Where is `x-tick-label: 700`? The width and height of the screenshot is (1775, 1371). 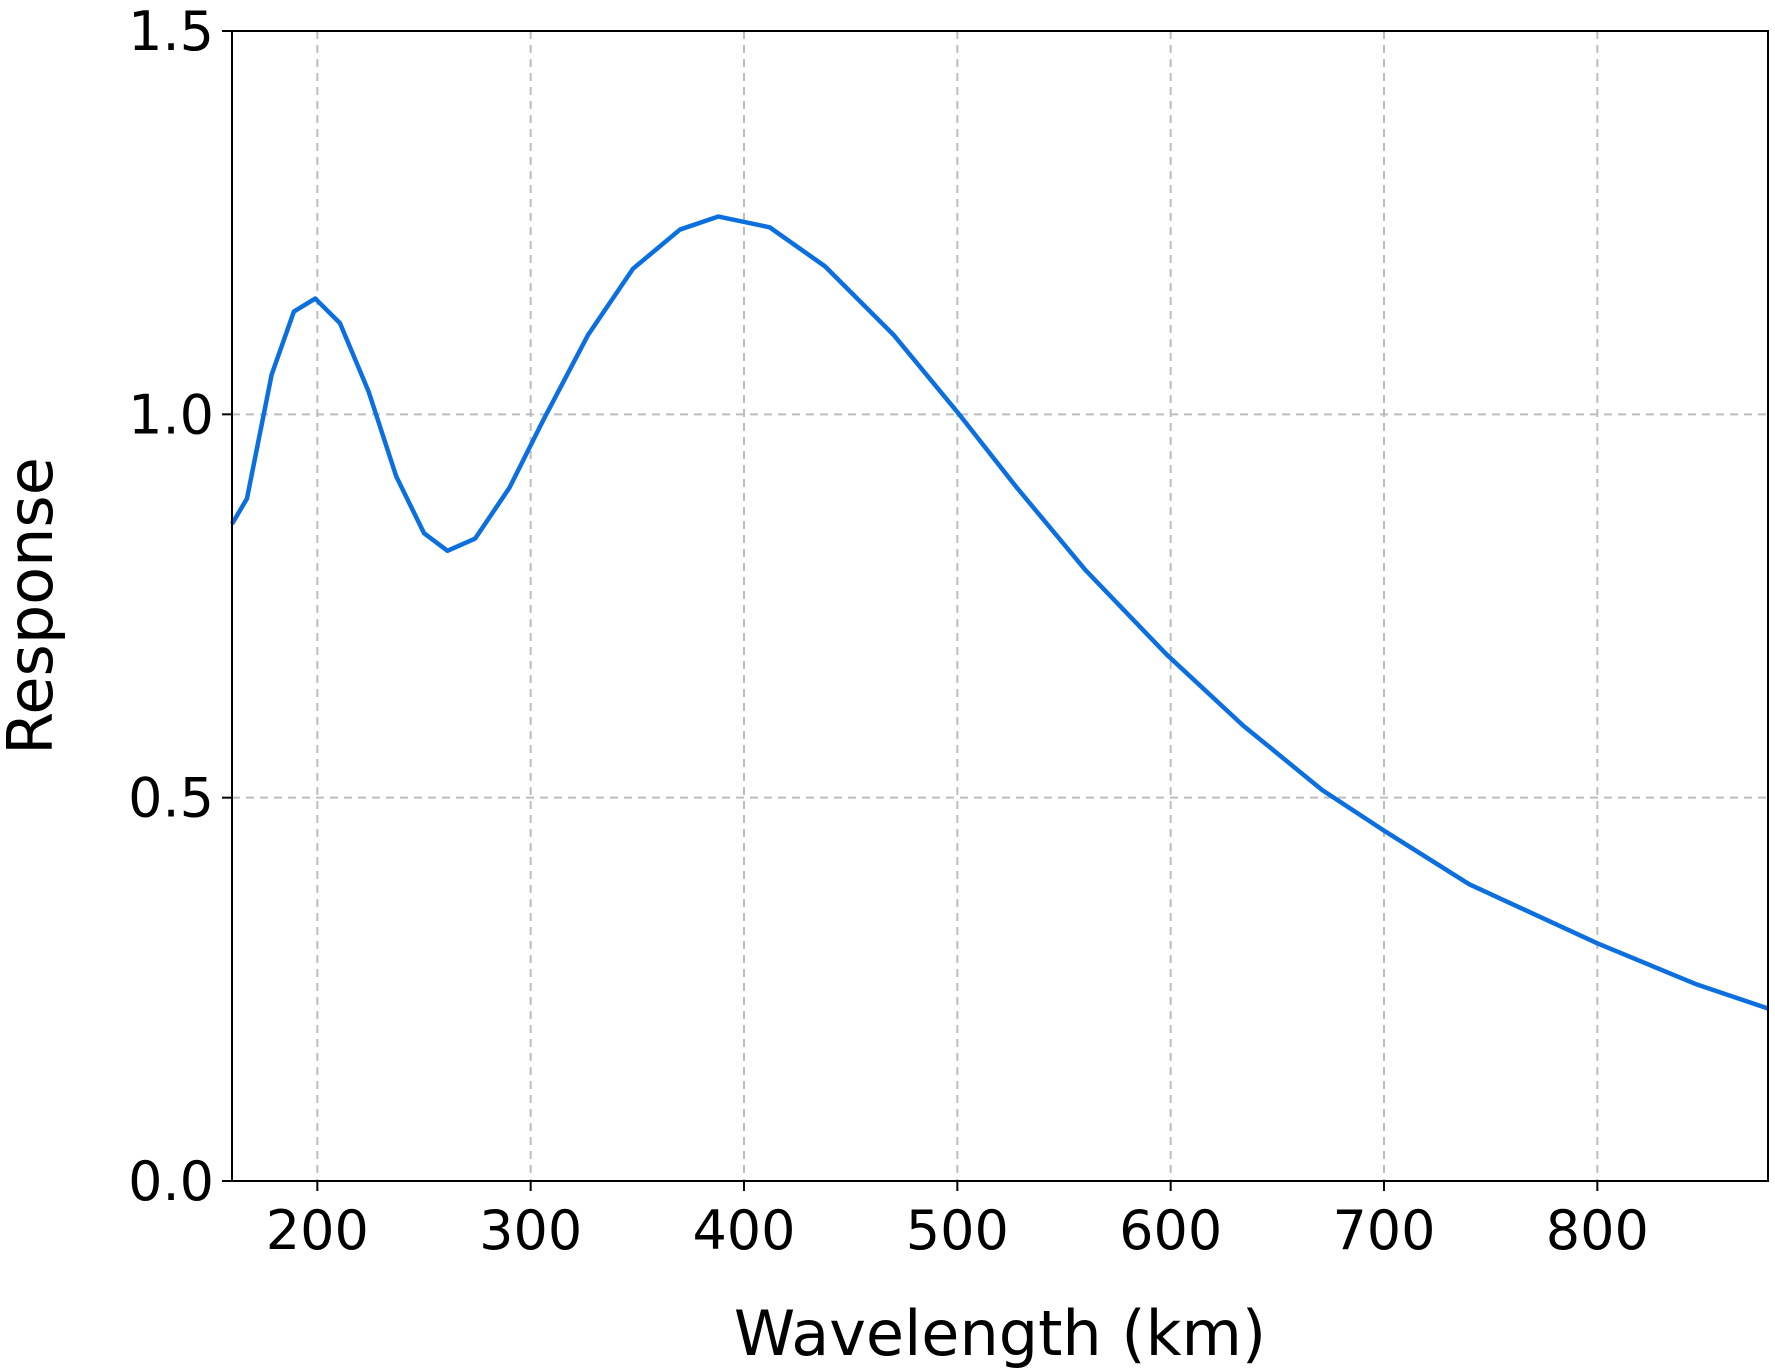 x-tick-label: 700 is located at coordinates (1383, 1230).